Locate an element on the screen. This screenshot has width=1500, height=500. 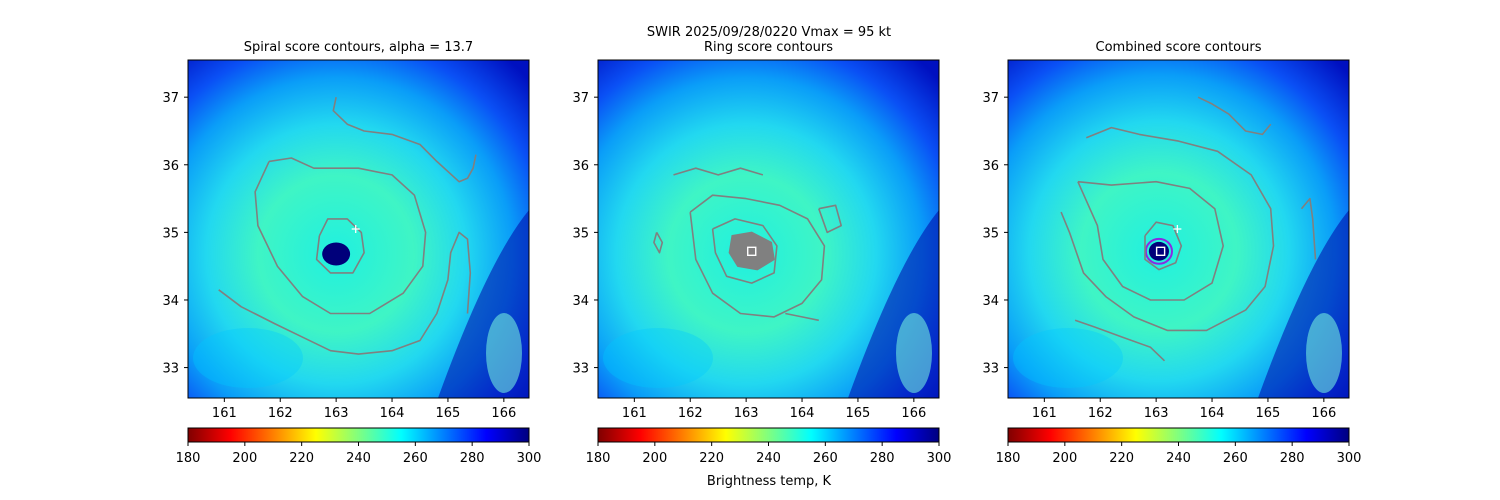
eye-ring is located at coordinates (1158, 251).